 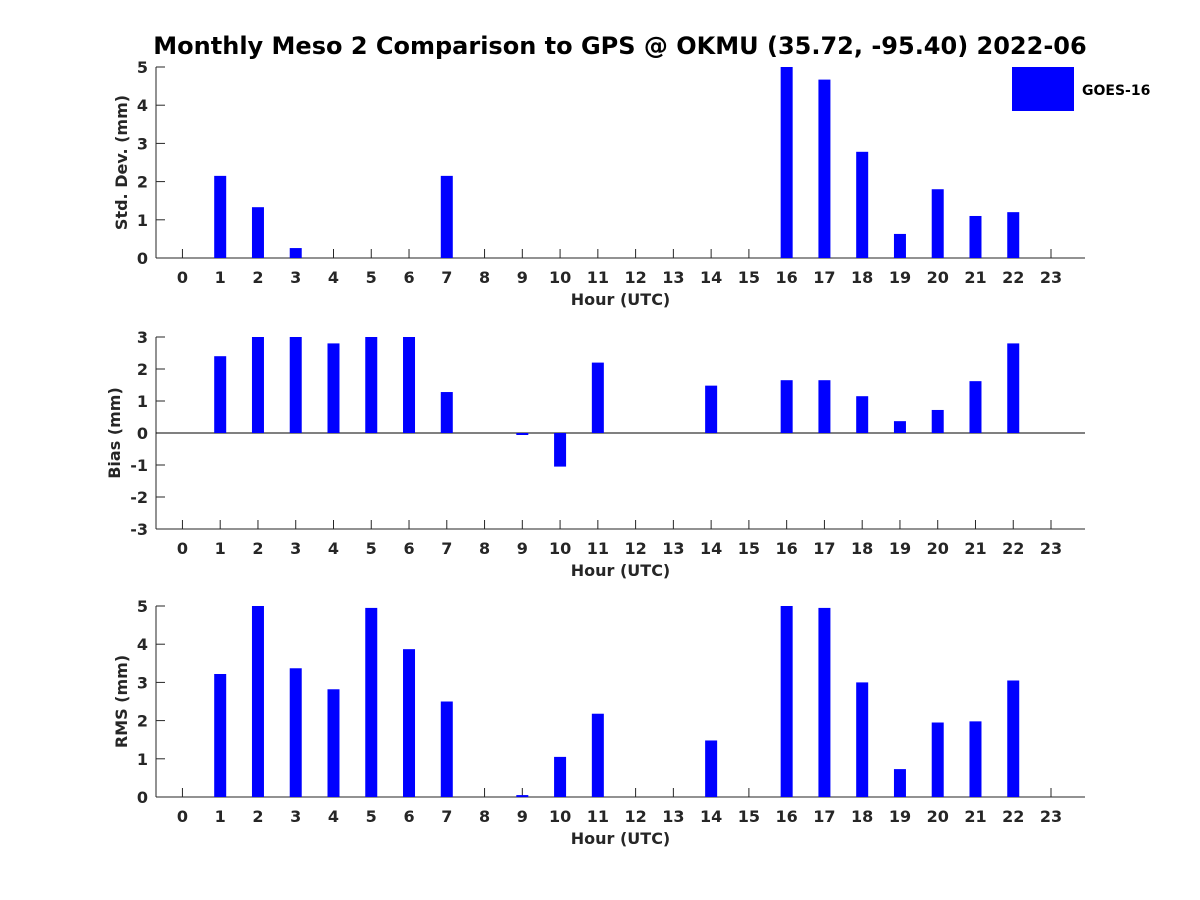 What do you see at coordinates (446, 816) in the screenshot?
I see `x-tick-label: 7` at bounding box center [446, 816].